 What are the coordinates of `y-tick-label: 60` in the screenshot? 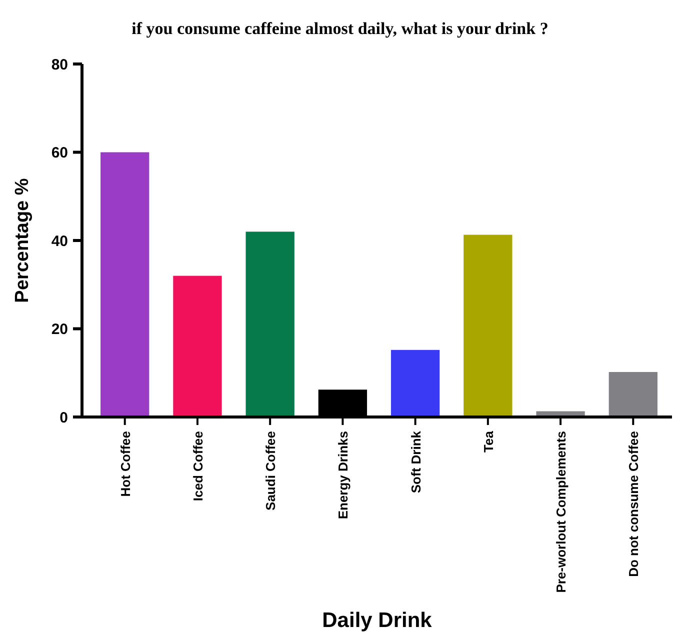 It's located at (59, 153).